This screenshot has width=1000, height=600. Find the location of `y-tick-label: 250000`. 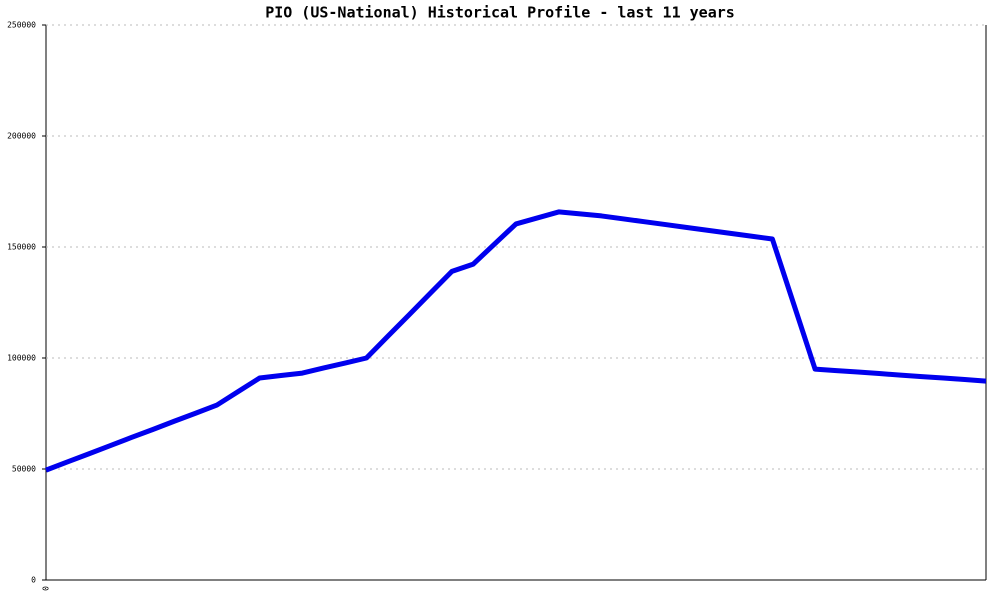

y-tick-label: 250000 is located at coordinates (21, 25).